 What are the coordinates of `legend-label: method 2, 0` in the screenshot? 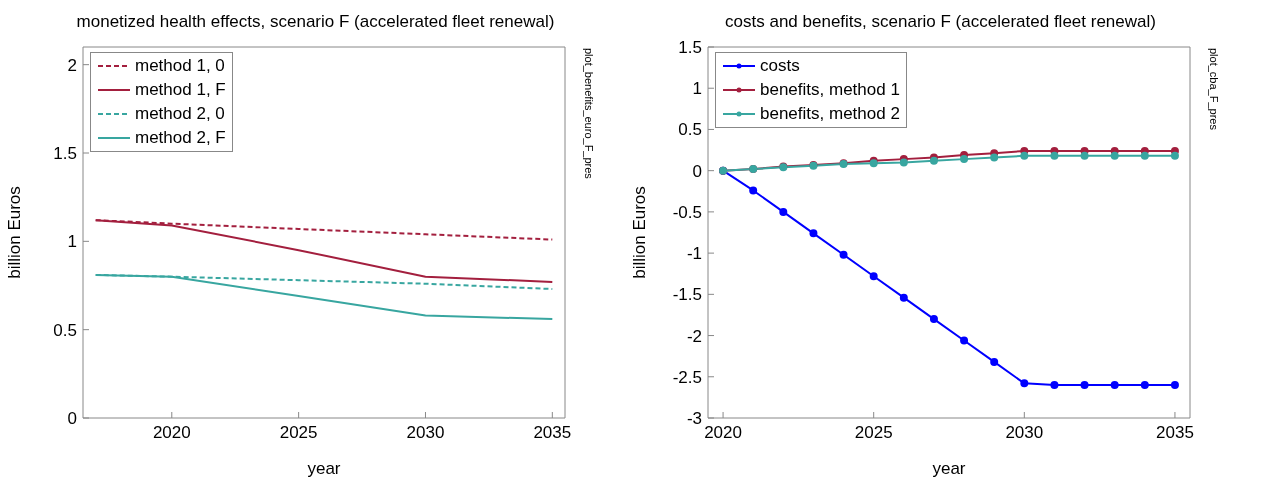 It's located at (180, 114).